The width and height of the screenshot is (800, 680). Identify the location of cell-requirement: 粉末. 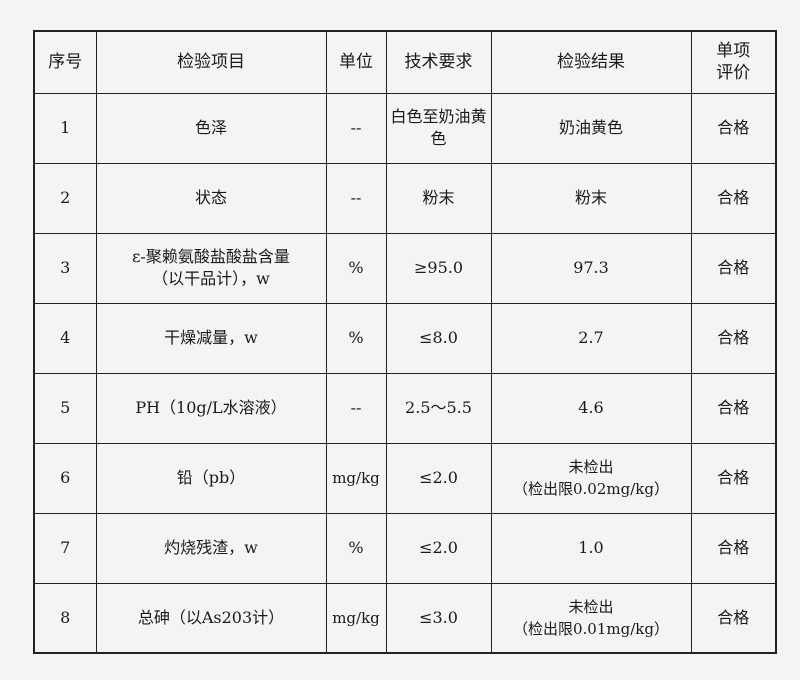
(438, 198).